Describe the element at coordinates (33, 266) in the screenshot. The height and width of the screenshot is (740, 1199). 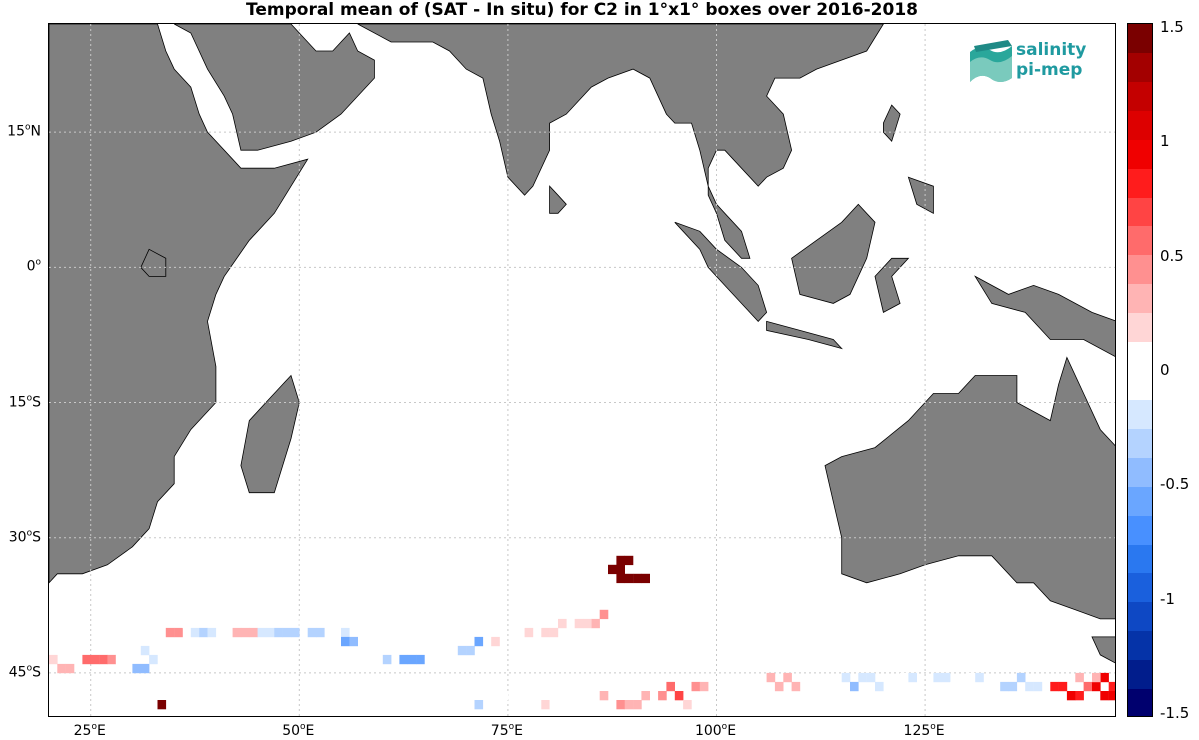
I see `latitude-label: 0o` at that location.